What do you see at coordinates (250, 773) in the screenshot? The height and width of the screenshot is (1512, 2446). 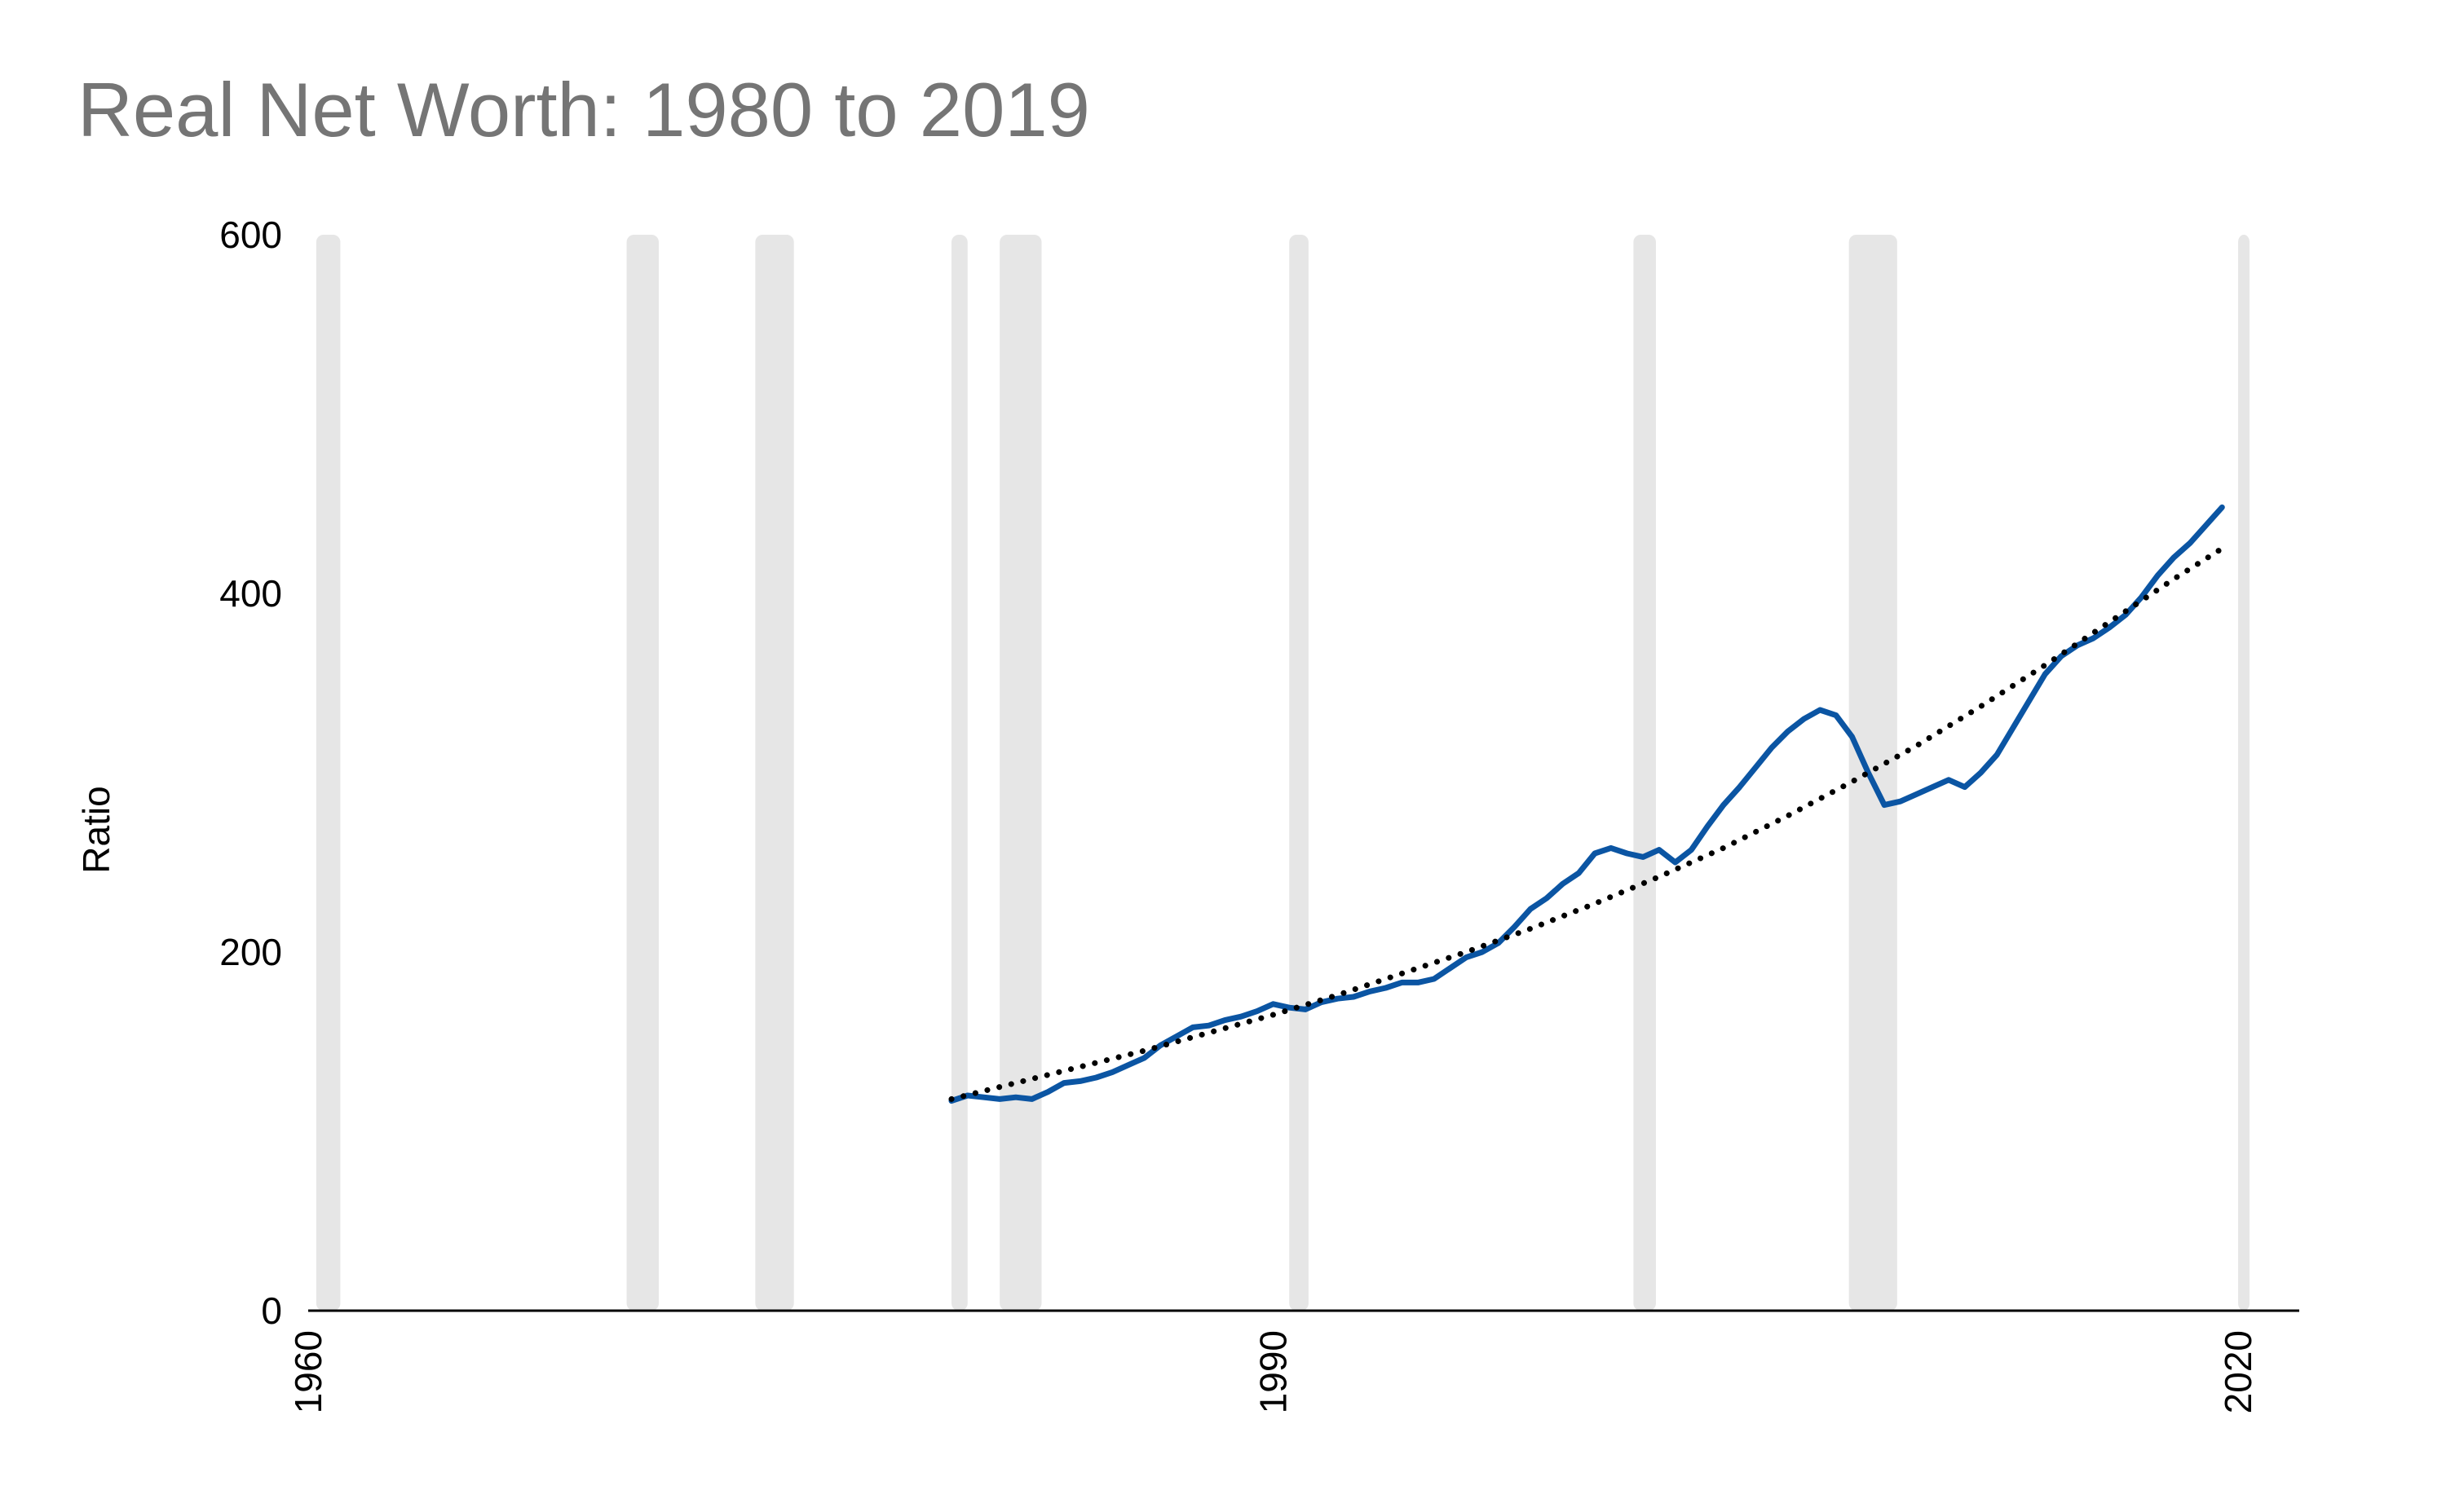 I see `y-tick-labels: 0 200 400 600` at bounding box center [250, 773].